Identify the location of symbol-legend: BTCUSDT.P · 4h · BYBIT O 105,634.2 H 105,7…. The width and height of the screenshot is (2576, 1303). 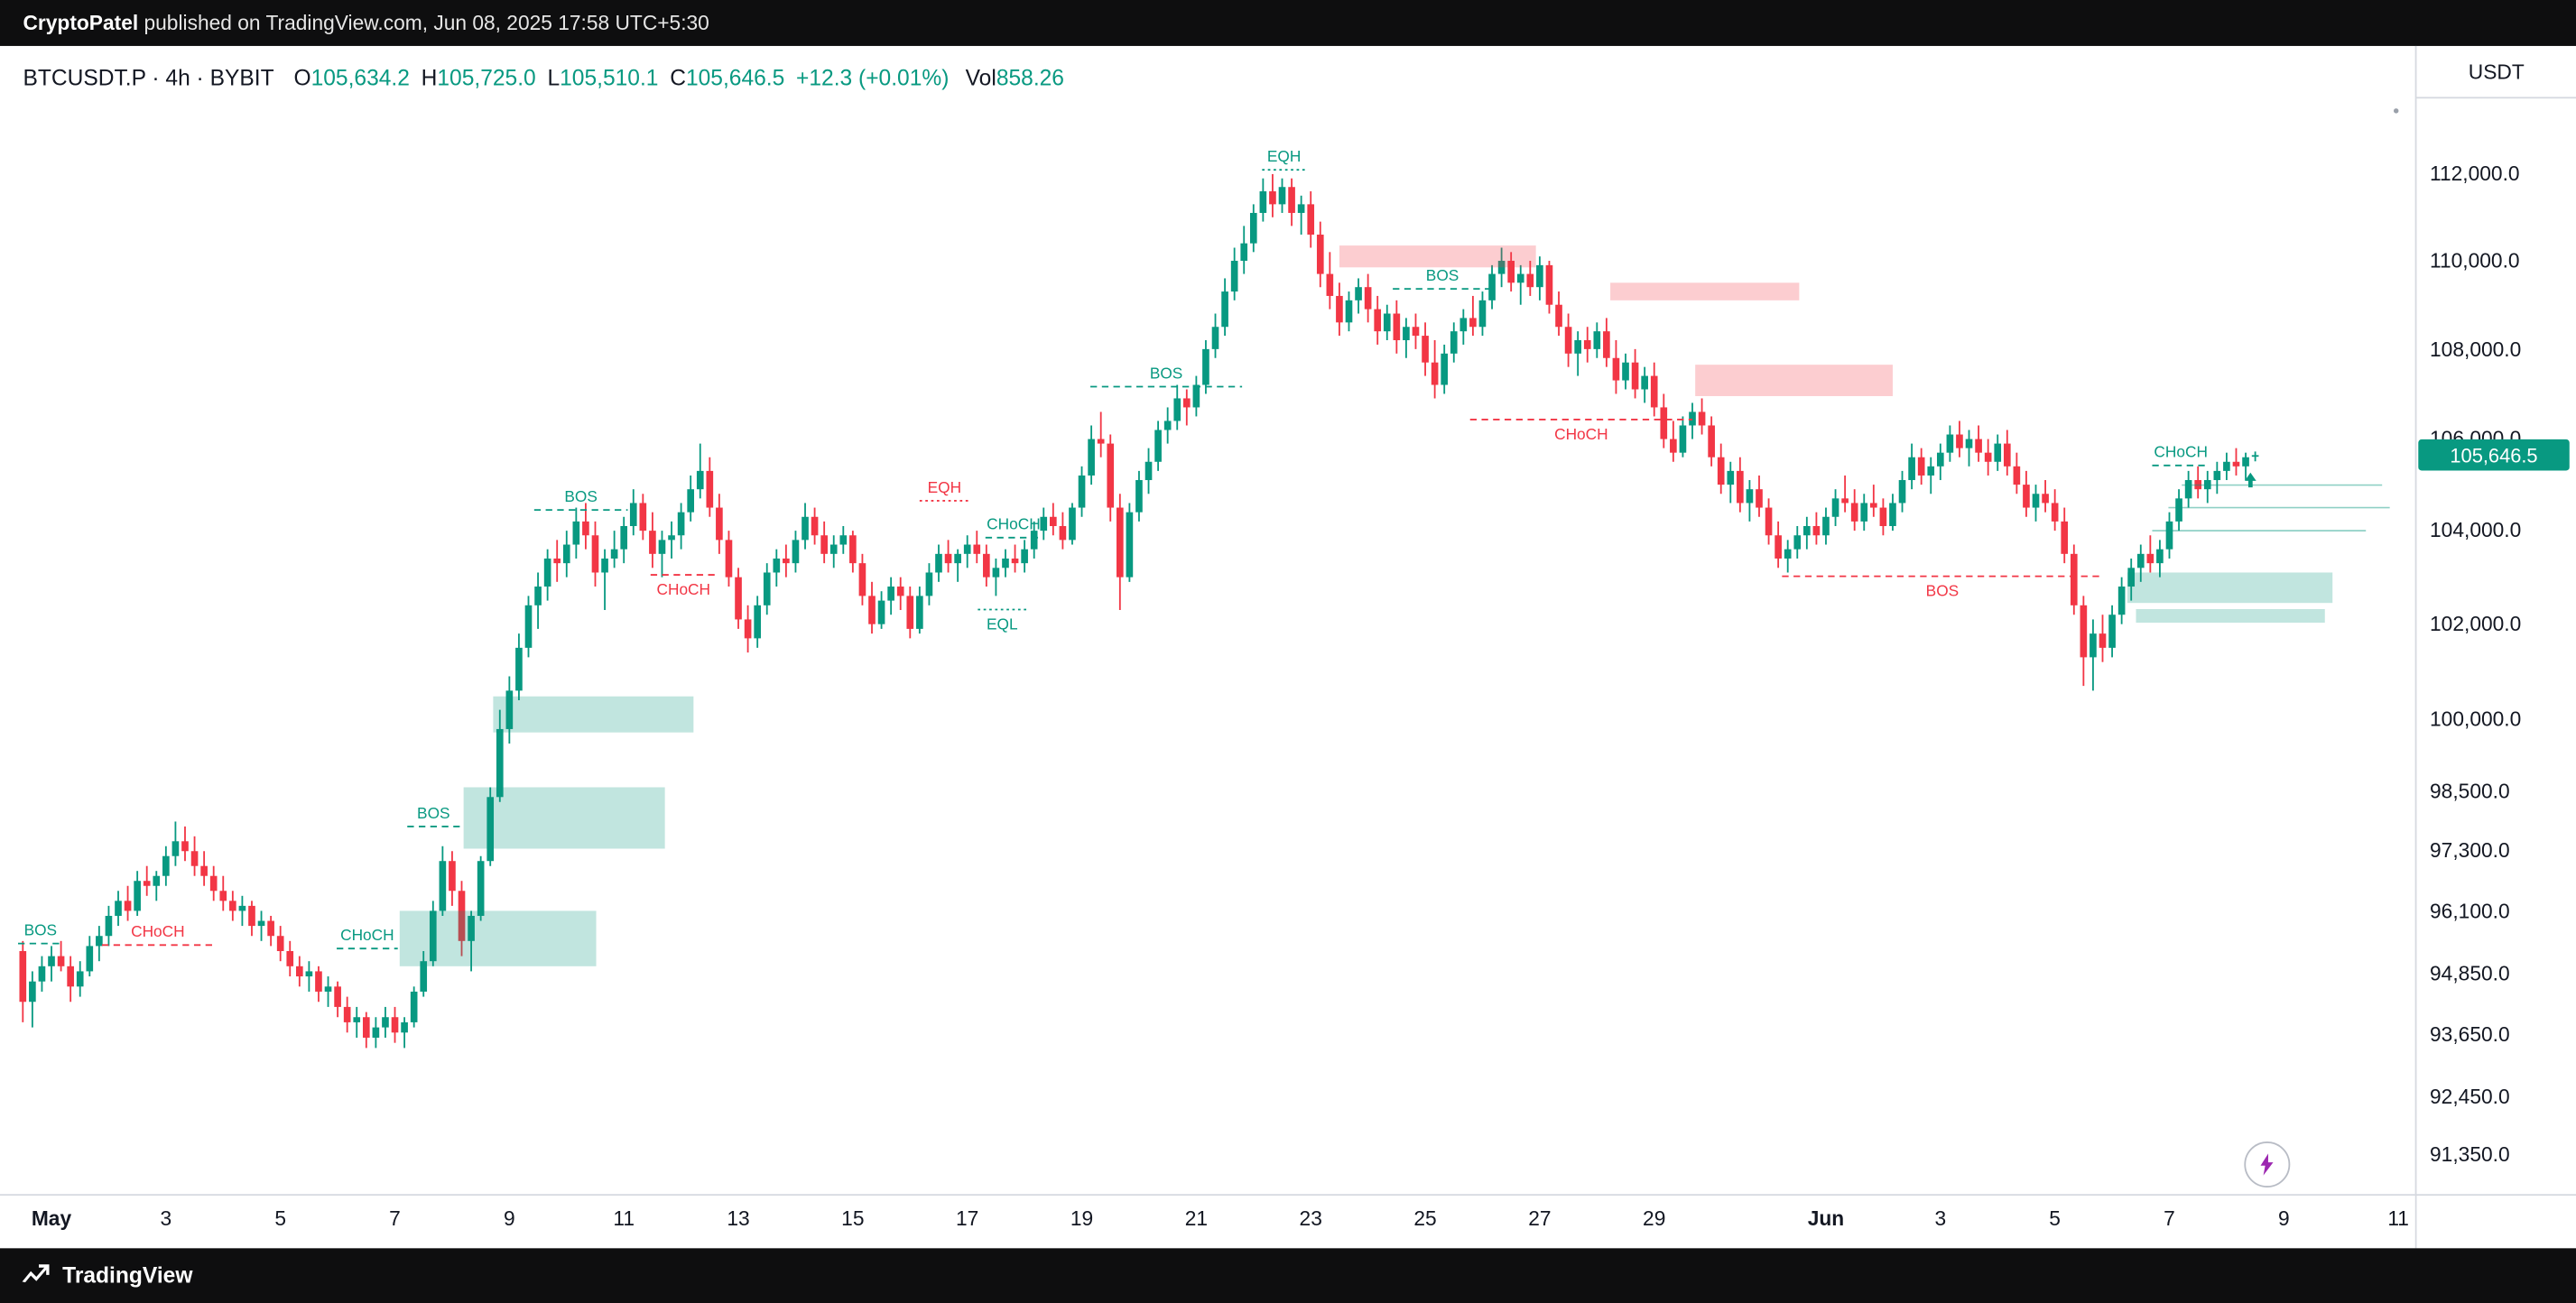
(543, 78).